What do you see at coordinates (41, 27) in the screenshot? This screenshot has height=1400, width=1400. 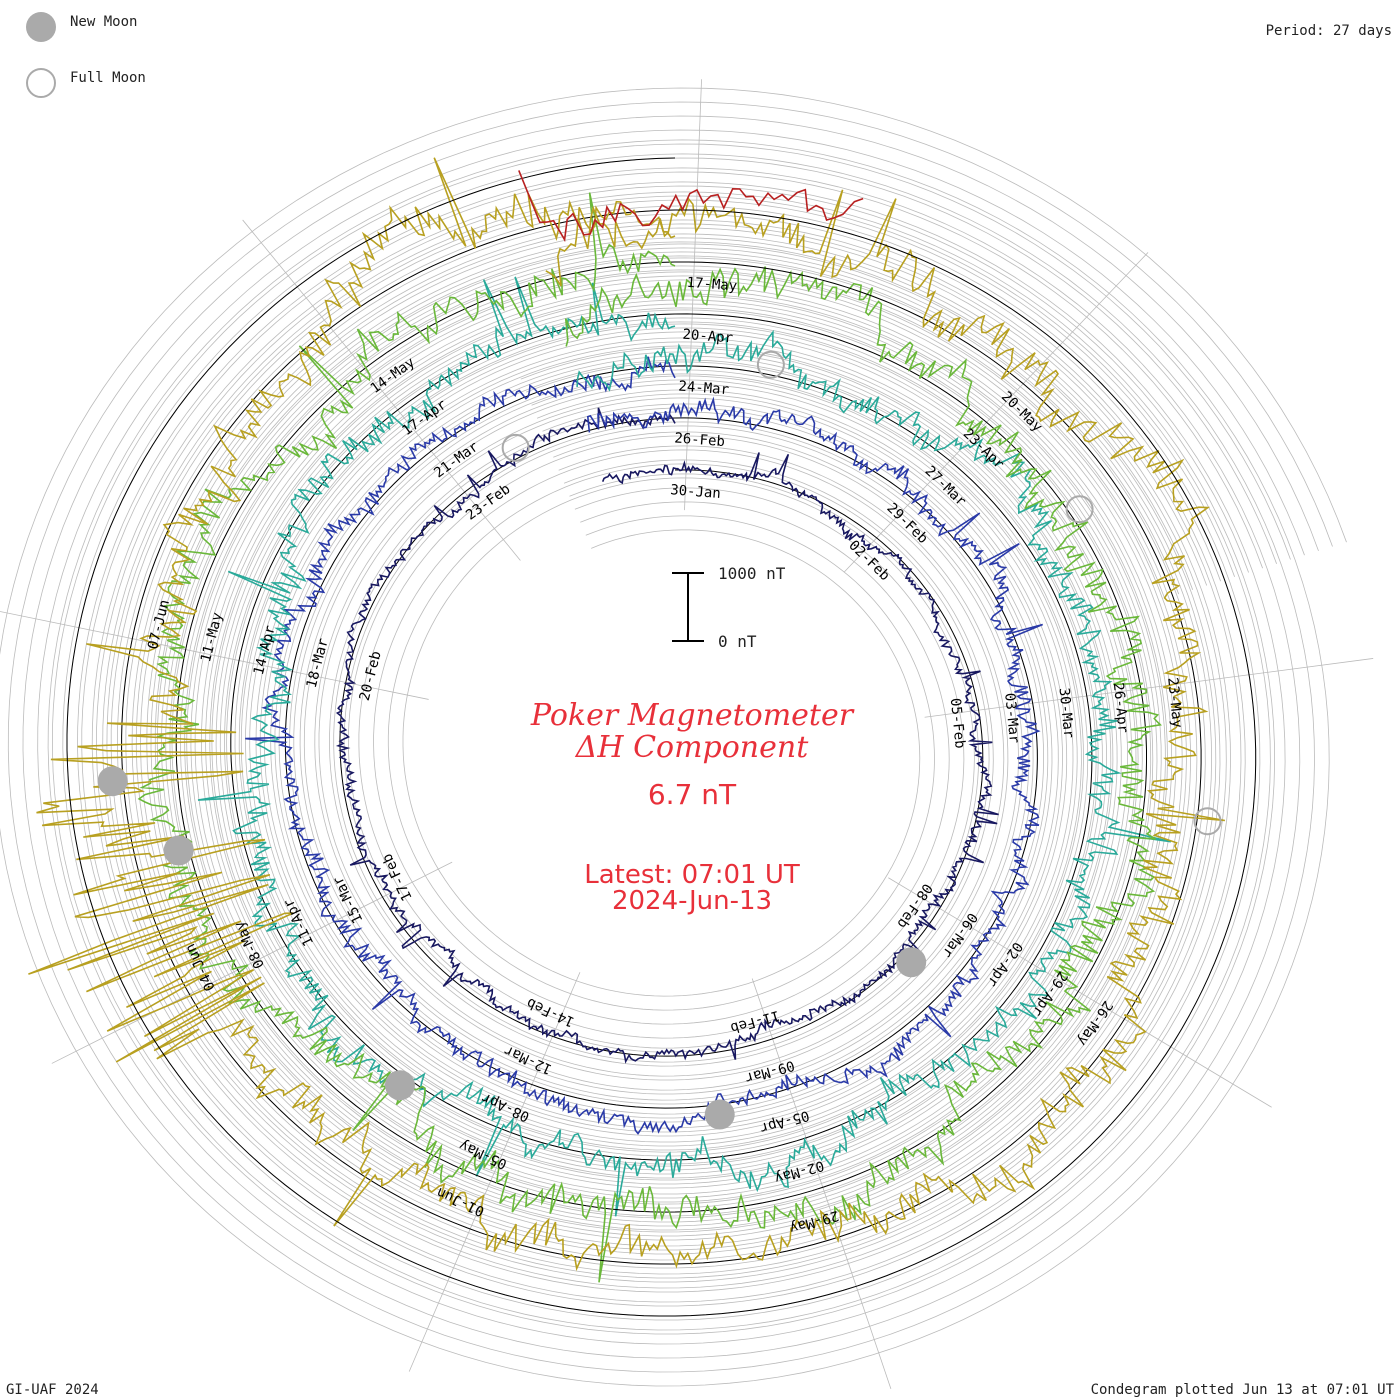 I see `new-moon-icon` at bounding box center [41, 27].